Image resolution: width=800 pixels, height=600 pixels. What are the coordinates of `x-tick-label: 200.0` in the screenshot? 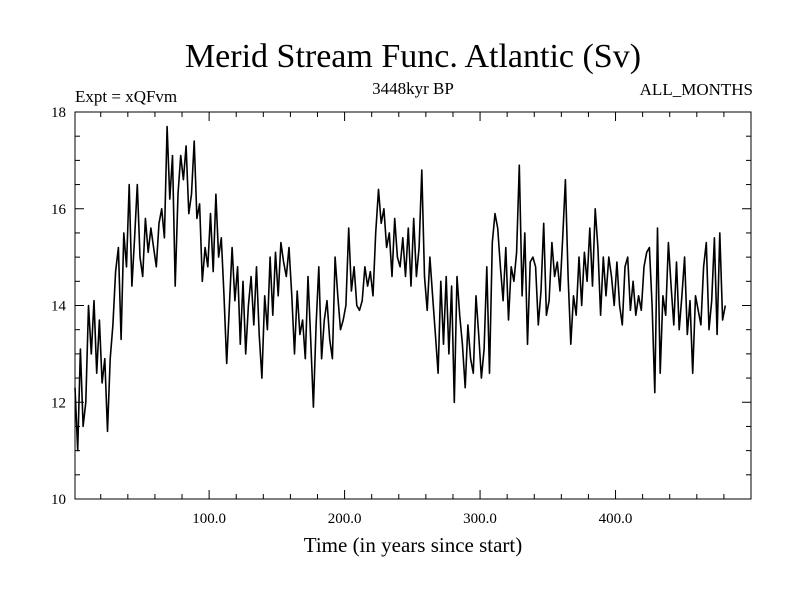 It's located at (345, 519).